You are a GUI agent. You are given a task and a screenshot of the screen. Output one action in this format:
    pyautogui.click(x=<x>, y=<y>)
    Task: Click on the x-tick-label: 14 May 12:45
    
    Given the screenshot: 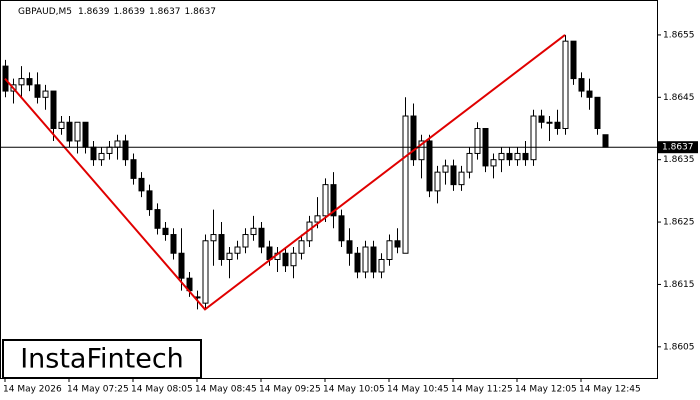 What is the action you would take?
    pyautogui.click(x=610, y=390)
    